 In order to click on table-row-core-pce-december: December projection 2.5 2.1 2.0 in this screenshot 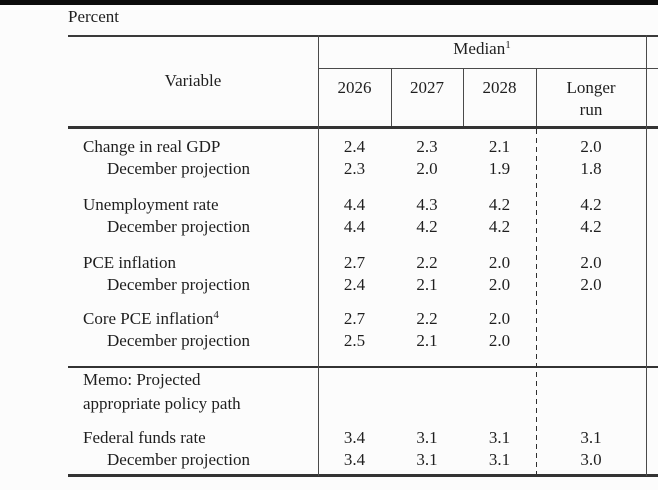, I will do `click(329, 341)`.